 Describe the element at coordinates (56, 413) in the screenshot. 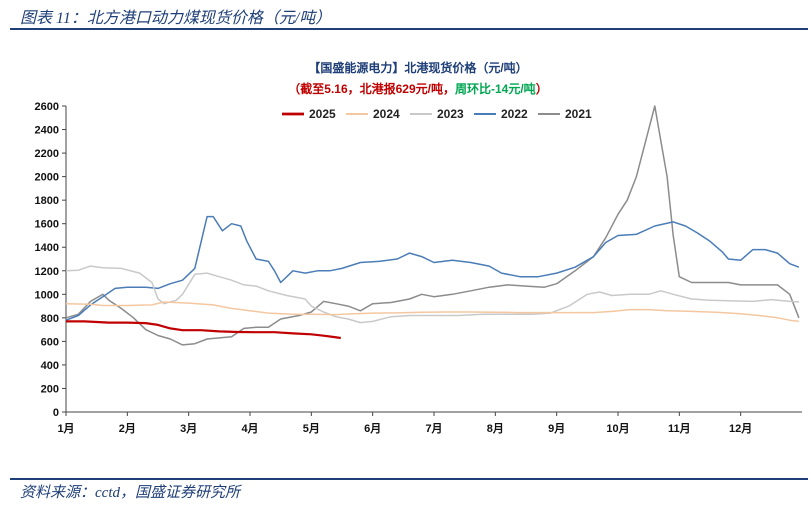

I see `y-tick-label: 0` at that location.